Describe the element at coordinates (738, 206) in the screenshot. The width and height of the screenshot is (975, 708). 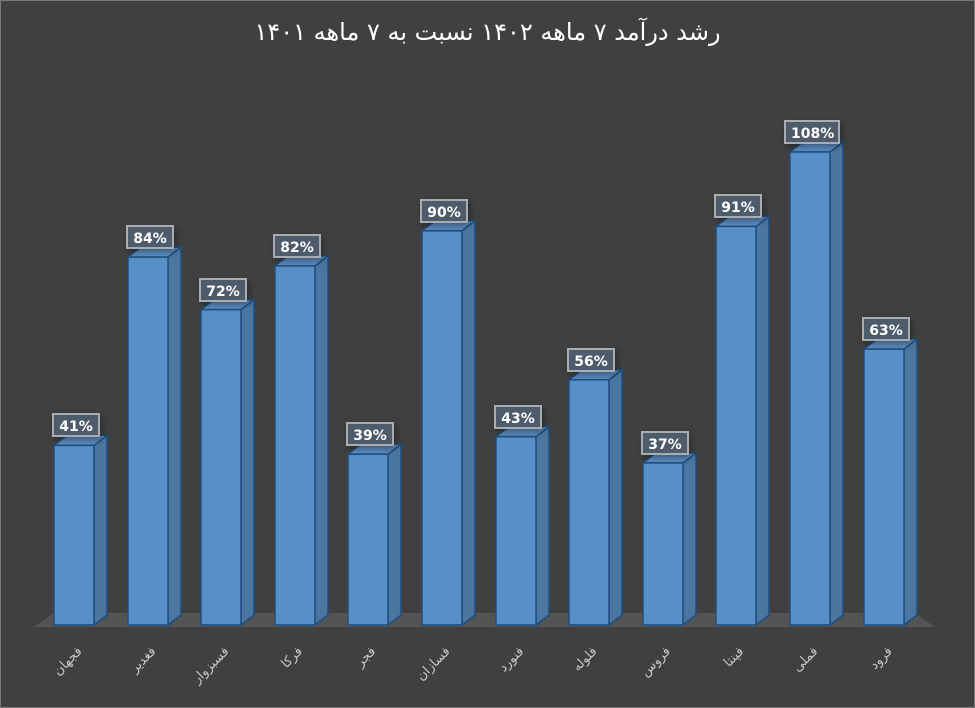
I see `data-label: 91%` at that location.